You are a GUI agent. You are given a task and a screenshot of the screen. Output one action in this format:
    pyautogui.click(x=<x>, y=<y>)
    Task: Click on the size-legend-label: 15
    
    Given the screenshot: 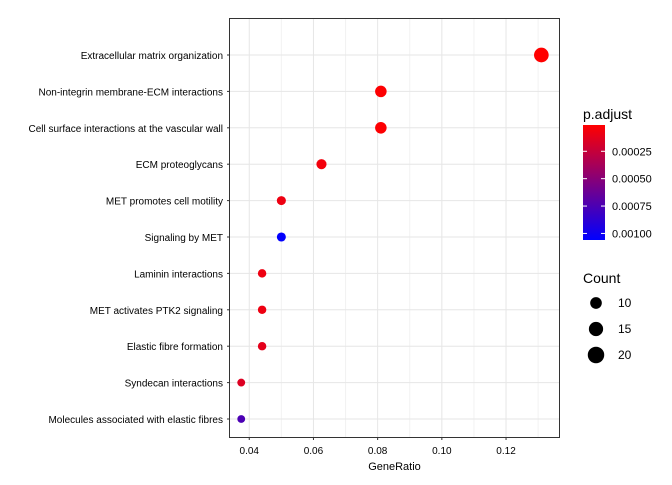 What is the action you would take?
    pyautogui.click(x=625, y=329)
    